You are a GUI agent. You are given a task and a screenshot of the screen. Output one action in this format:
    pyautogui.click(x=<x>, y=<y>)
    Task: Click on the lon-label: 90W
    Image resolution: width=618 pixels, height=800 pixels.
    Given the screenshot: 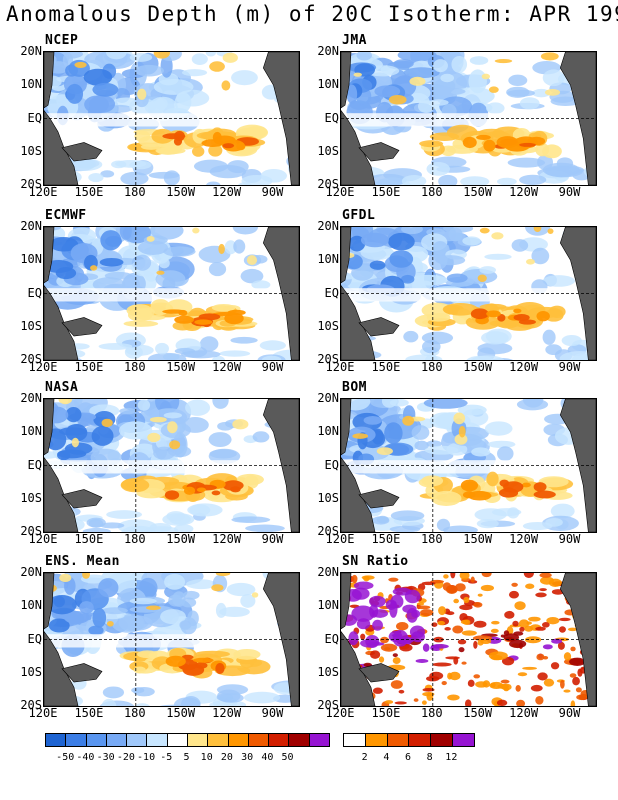 What is the action you would take?
    pyautogui.click(x=272, y=367)
    